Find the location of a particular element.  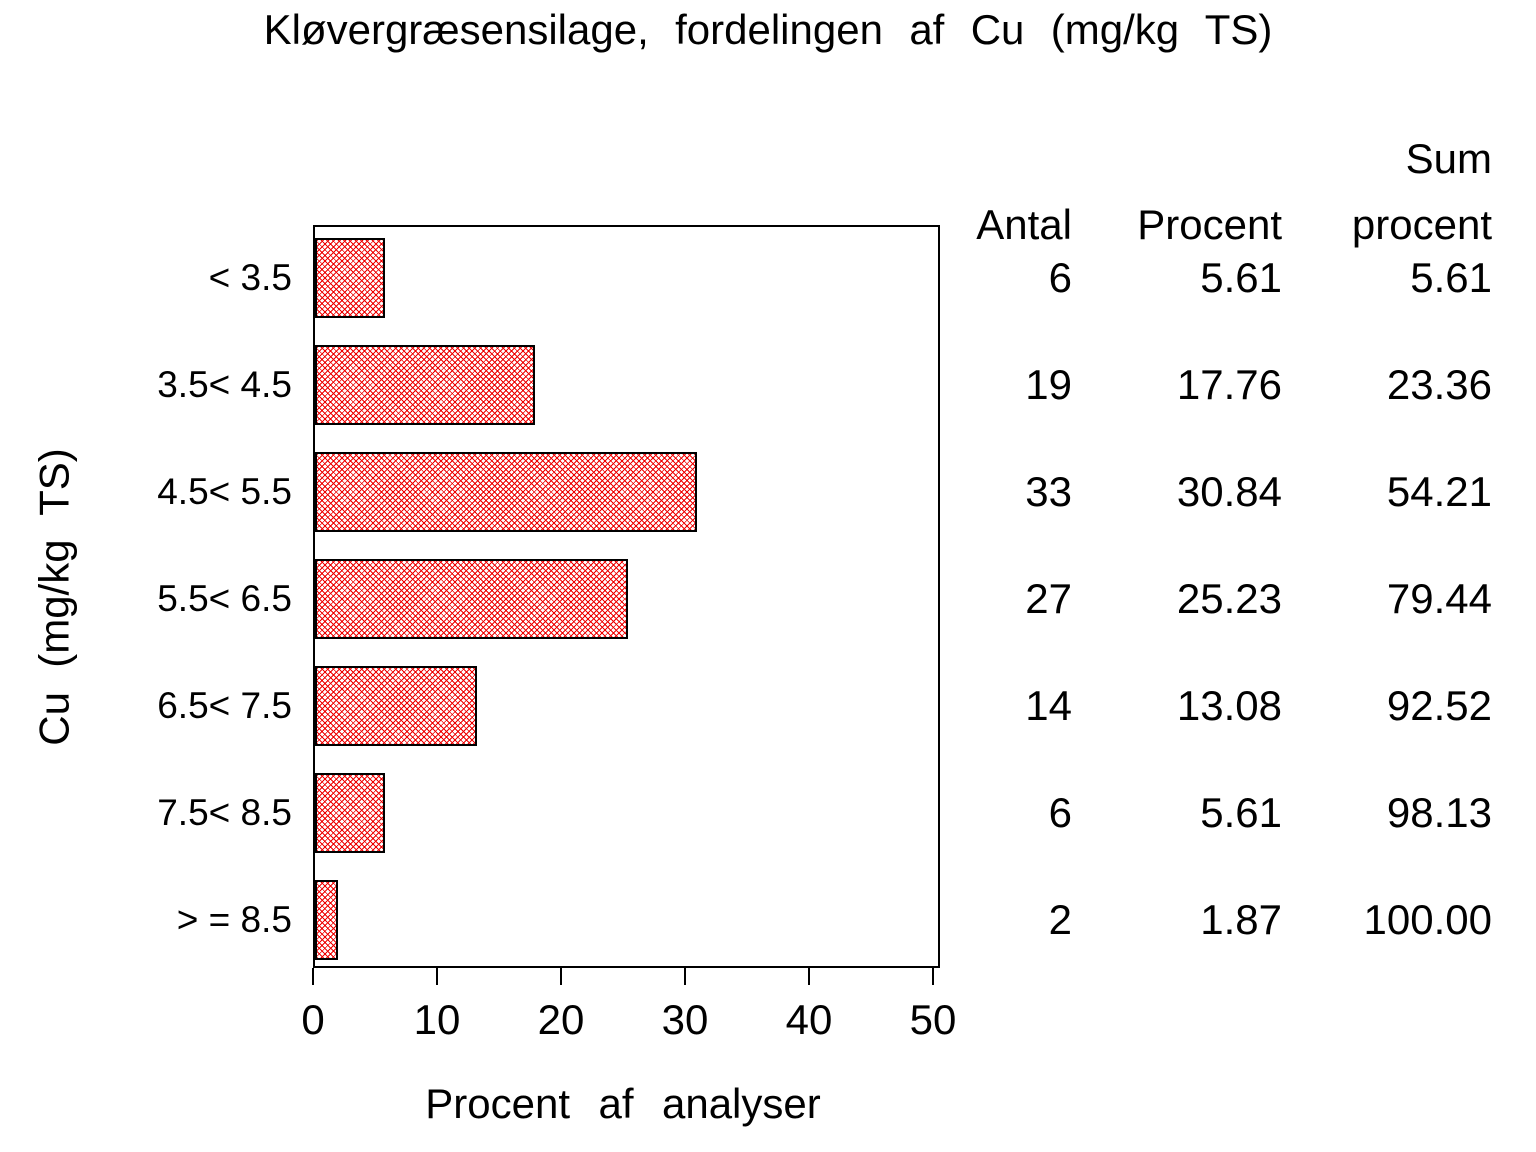

bar-5.5< 6.5 is located at coordinates (471, 599).